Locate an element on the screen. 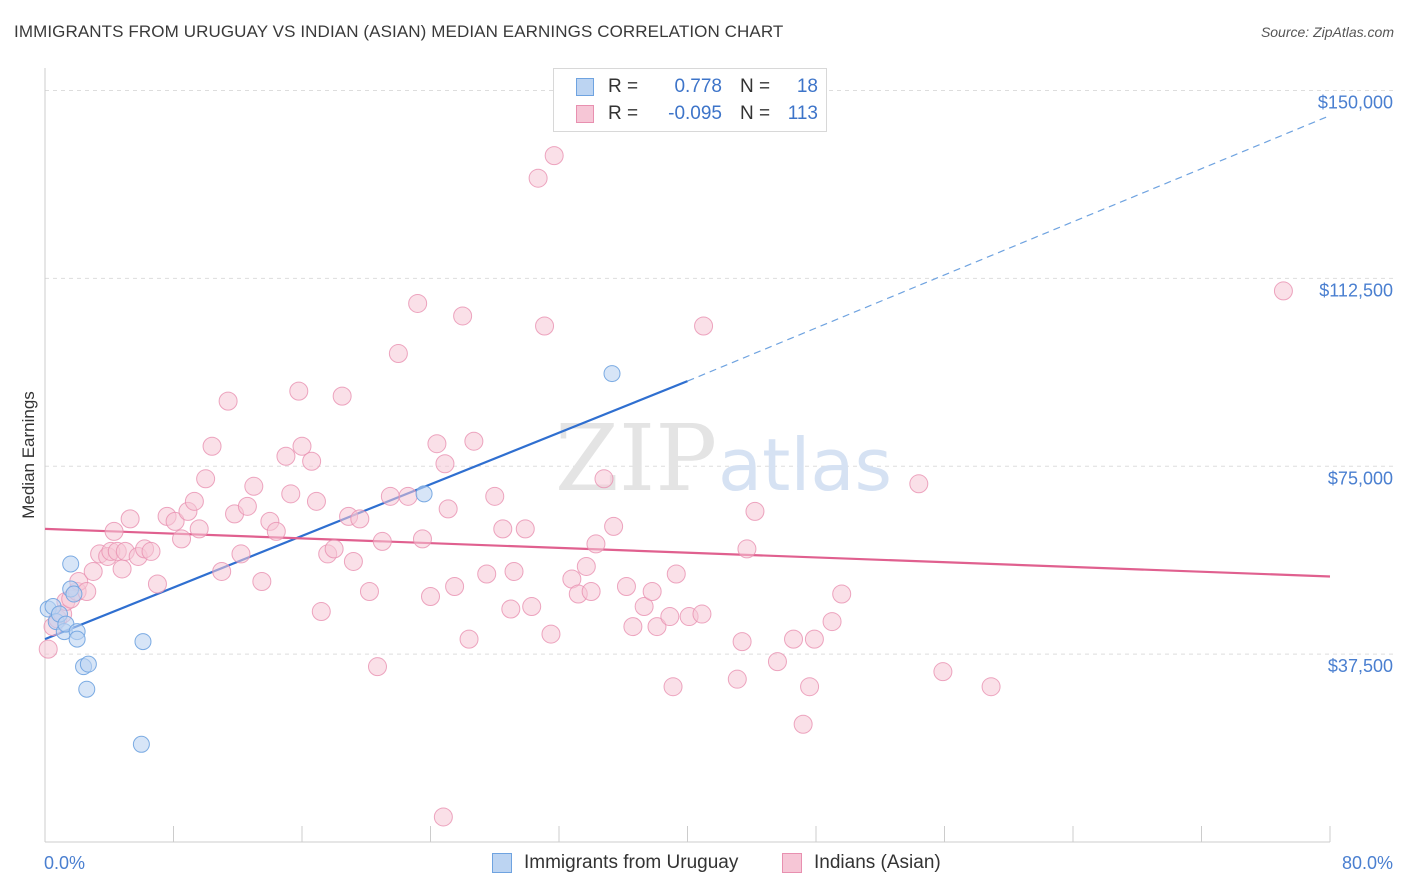  legend-row-uruguay: R = 0.778 N = 18 is located at coordinates (697, 87).